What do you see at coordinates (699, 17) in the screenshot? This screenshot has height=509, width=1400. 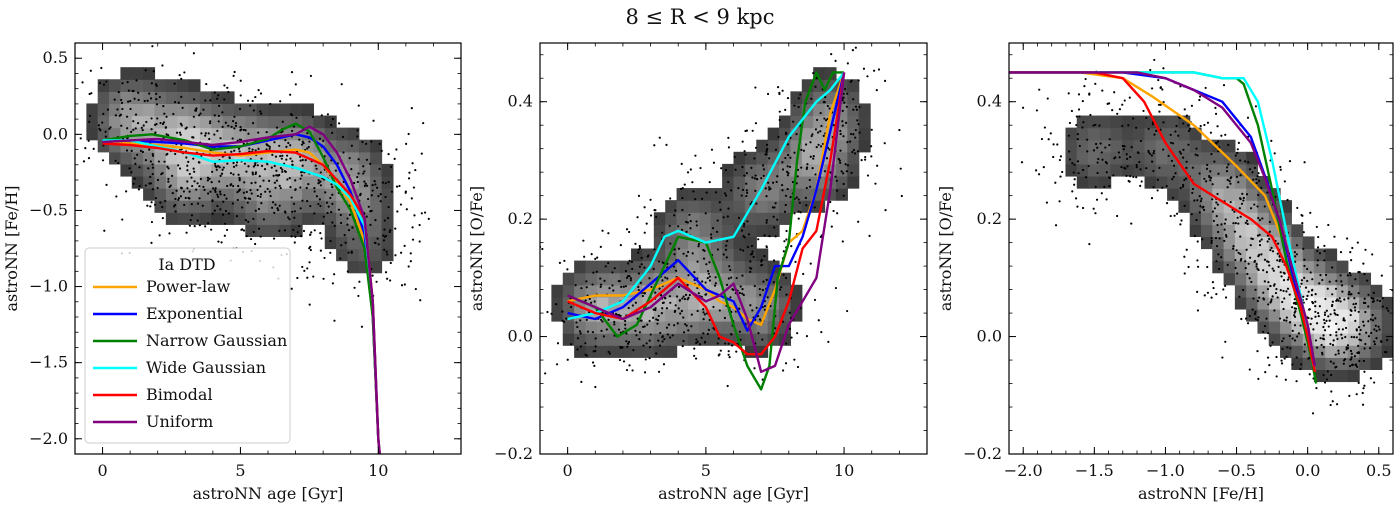 I see `figure-suptitle: 8 ≤ R < 9 kpc` at bounding box center [699, 17].